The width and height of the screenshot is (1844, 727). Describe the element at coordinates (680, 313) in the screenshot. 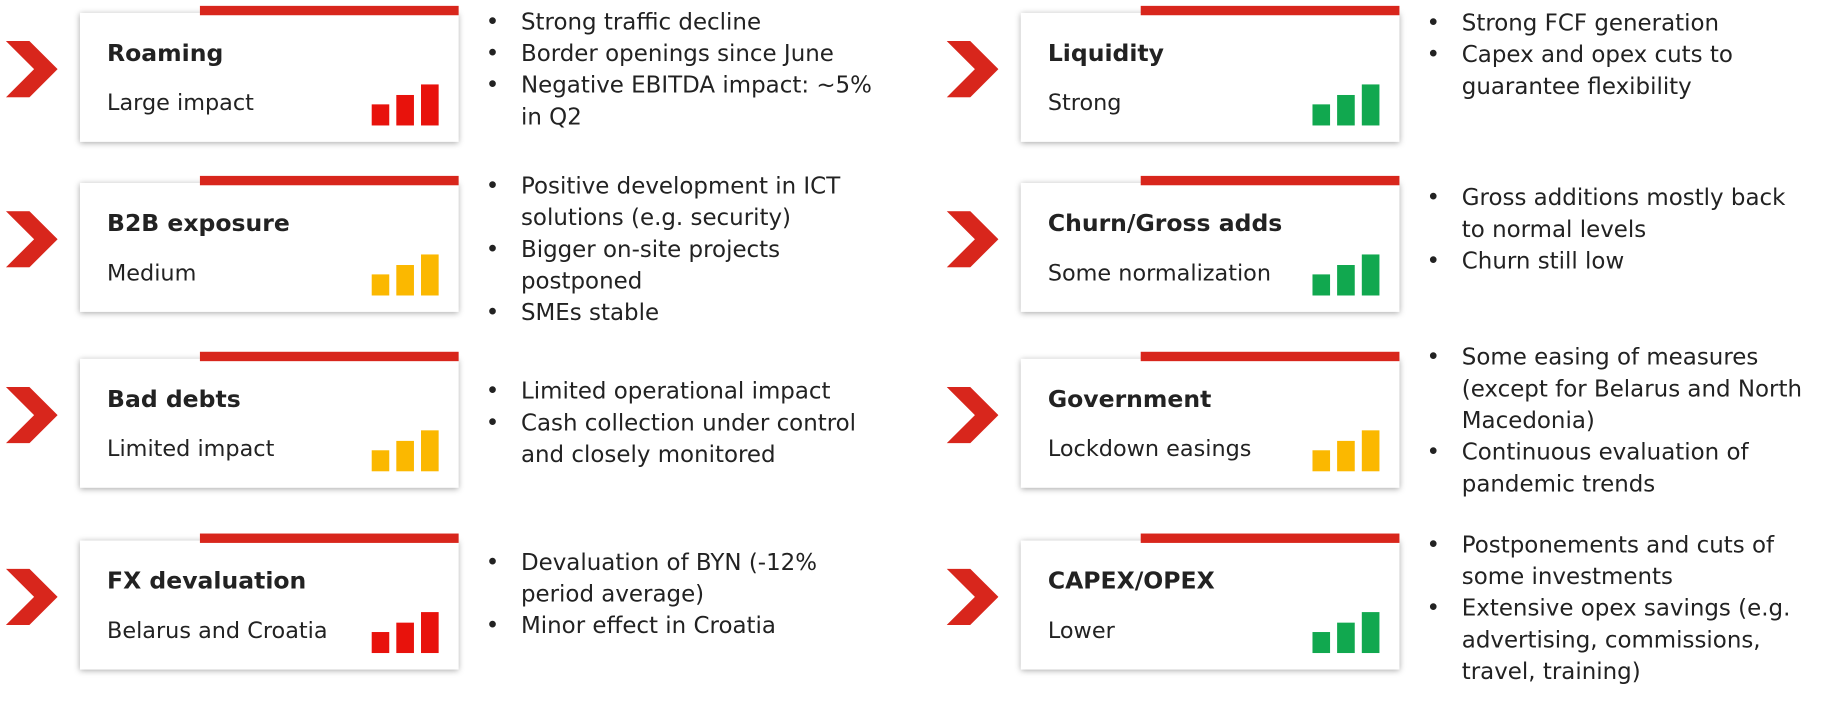

I see `bullet: SMEs stable` at that location.